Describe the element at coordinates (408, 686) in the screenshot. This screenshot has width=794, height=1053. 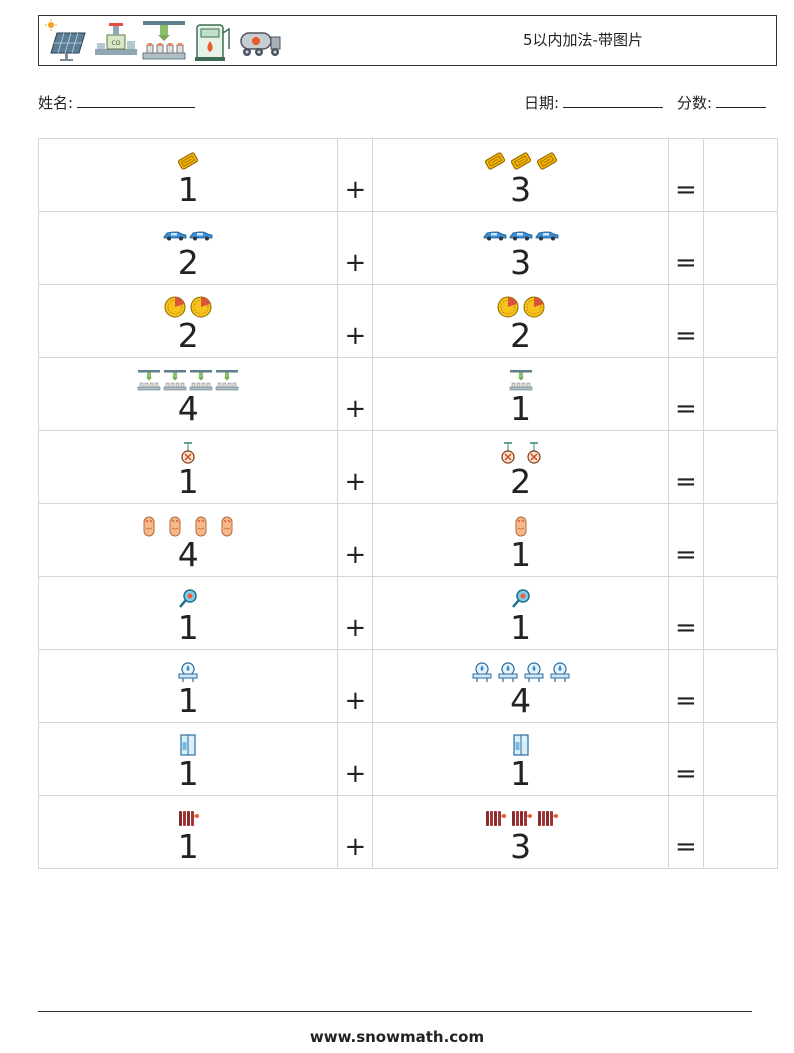
I see `problem-row: 1 +4 =` at that location.